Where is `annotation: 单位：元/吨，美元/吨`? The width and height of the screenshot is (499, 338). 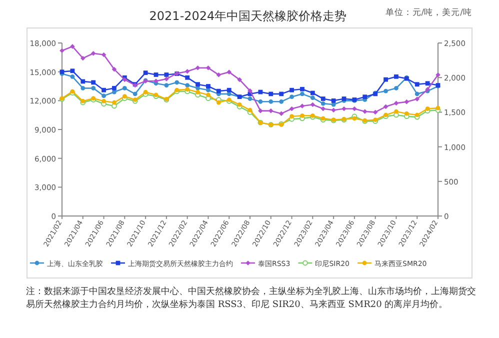 annotation: 单位：元/吨，美元/吨 is located at coordinates (428, 13).